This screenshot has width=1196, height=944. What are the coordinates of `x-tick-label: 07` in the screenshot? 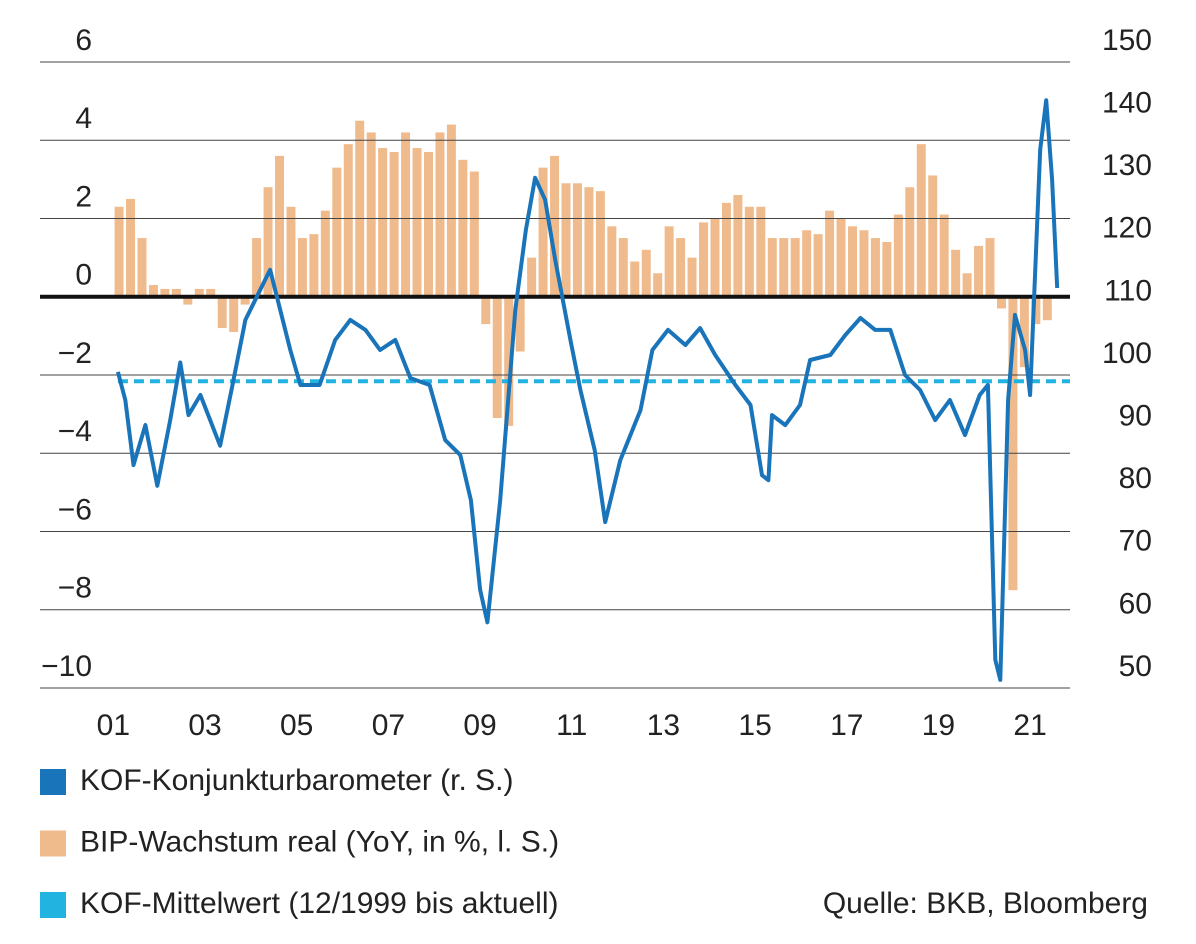 It's located at (388, 725).